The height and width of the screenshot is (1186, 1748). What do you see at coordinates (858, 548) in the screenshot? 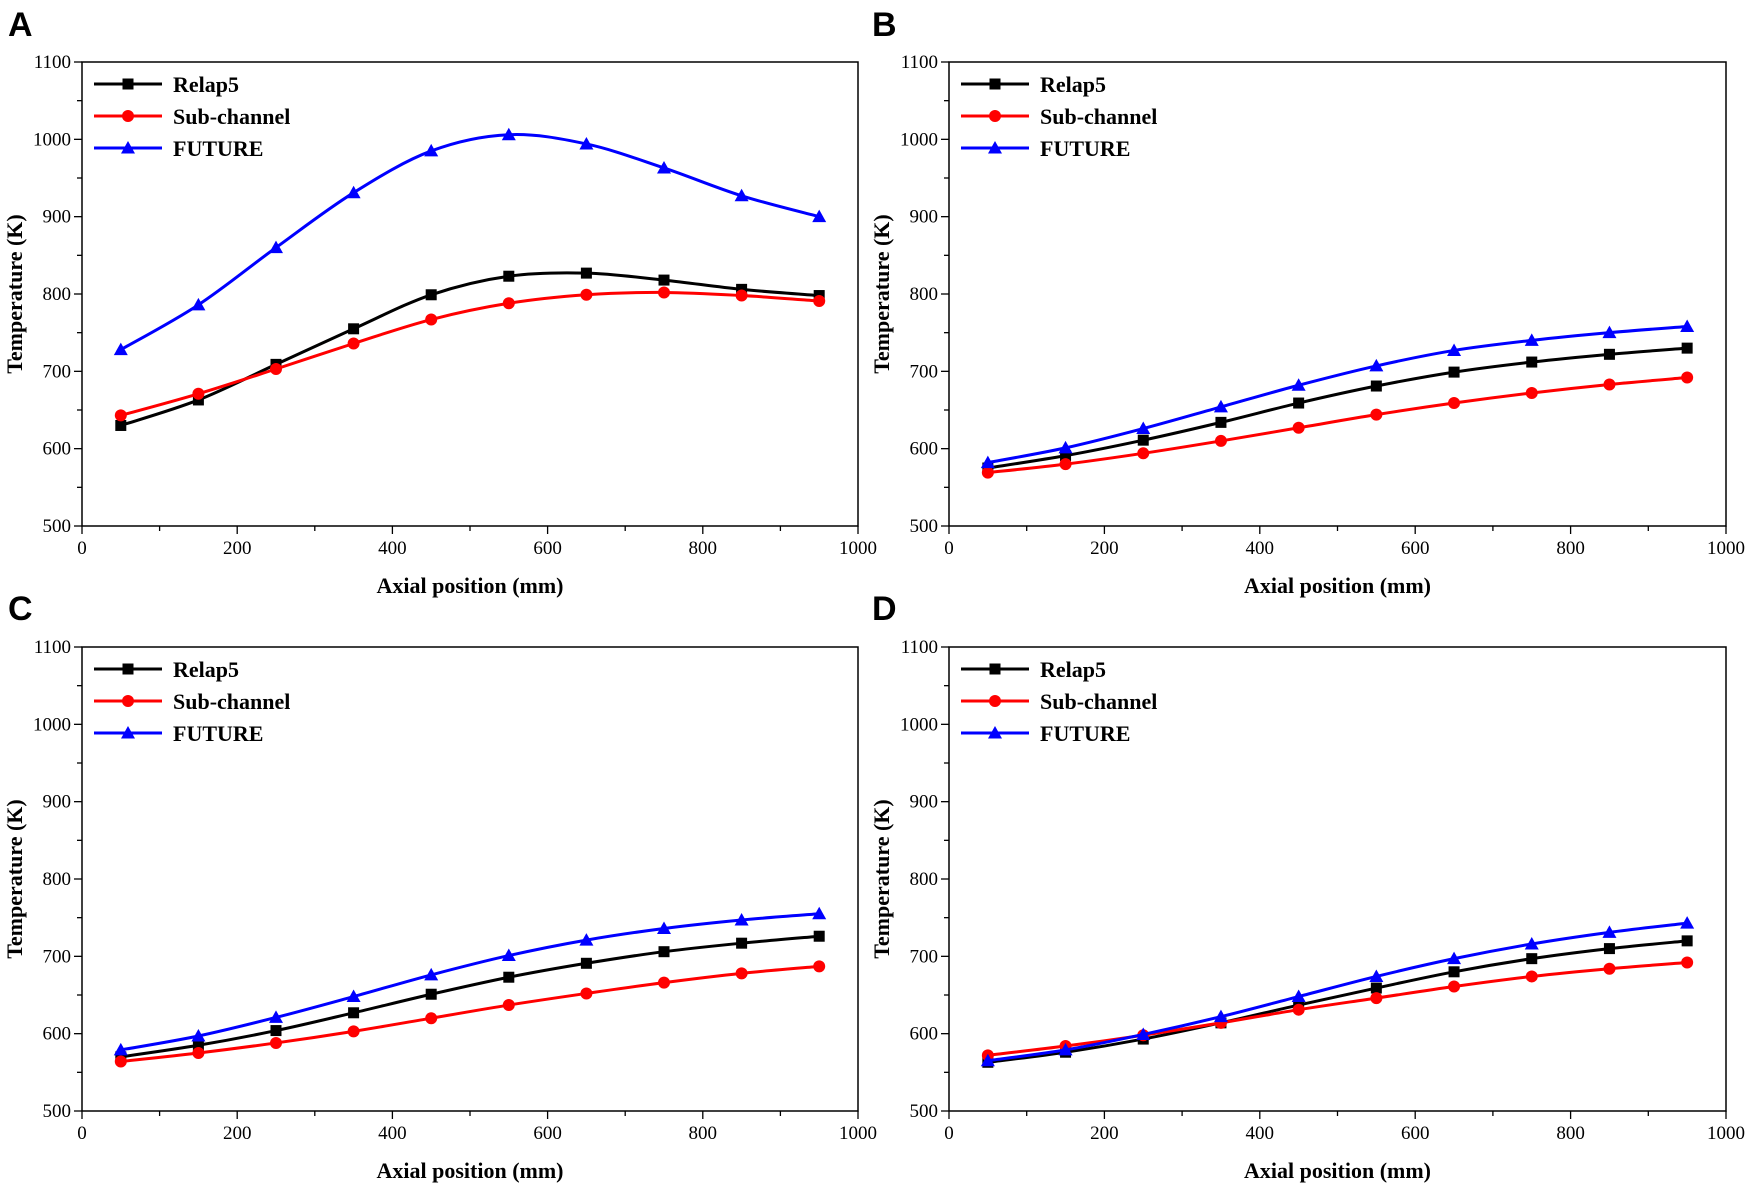
I see `x-tick-label: 1000` at bounding box center [858, 548].